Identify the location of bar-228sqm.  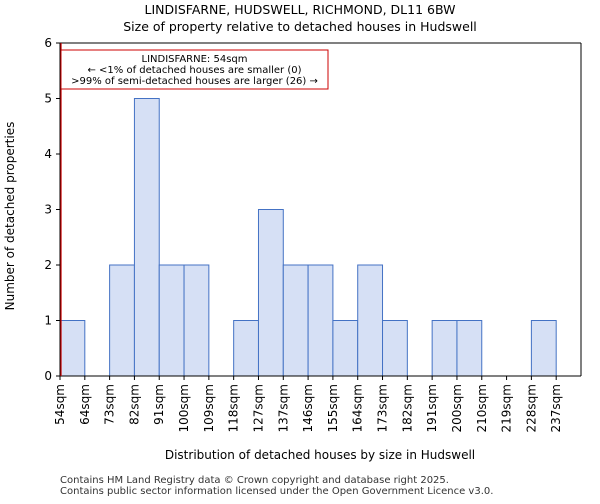
(543, 348).